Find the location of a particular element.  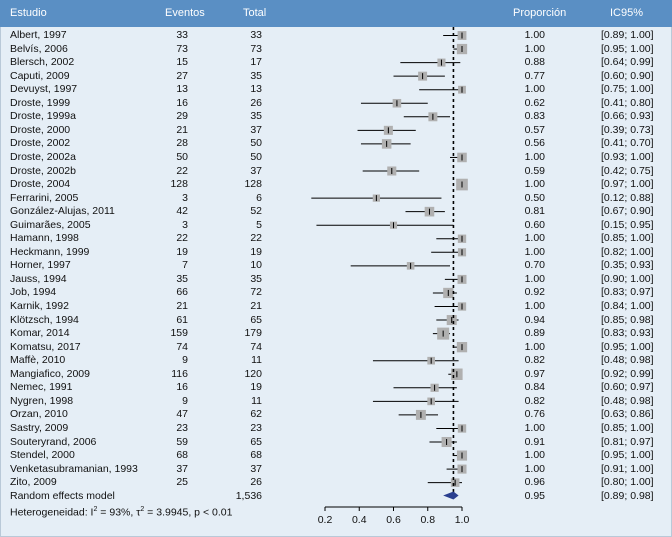

study-events: 29 is located at coordinates (182, 116).